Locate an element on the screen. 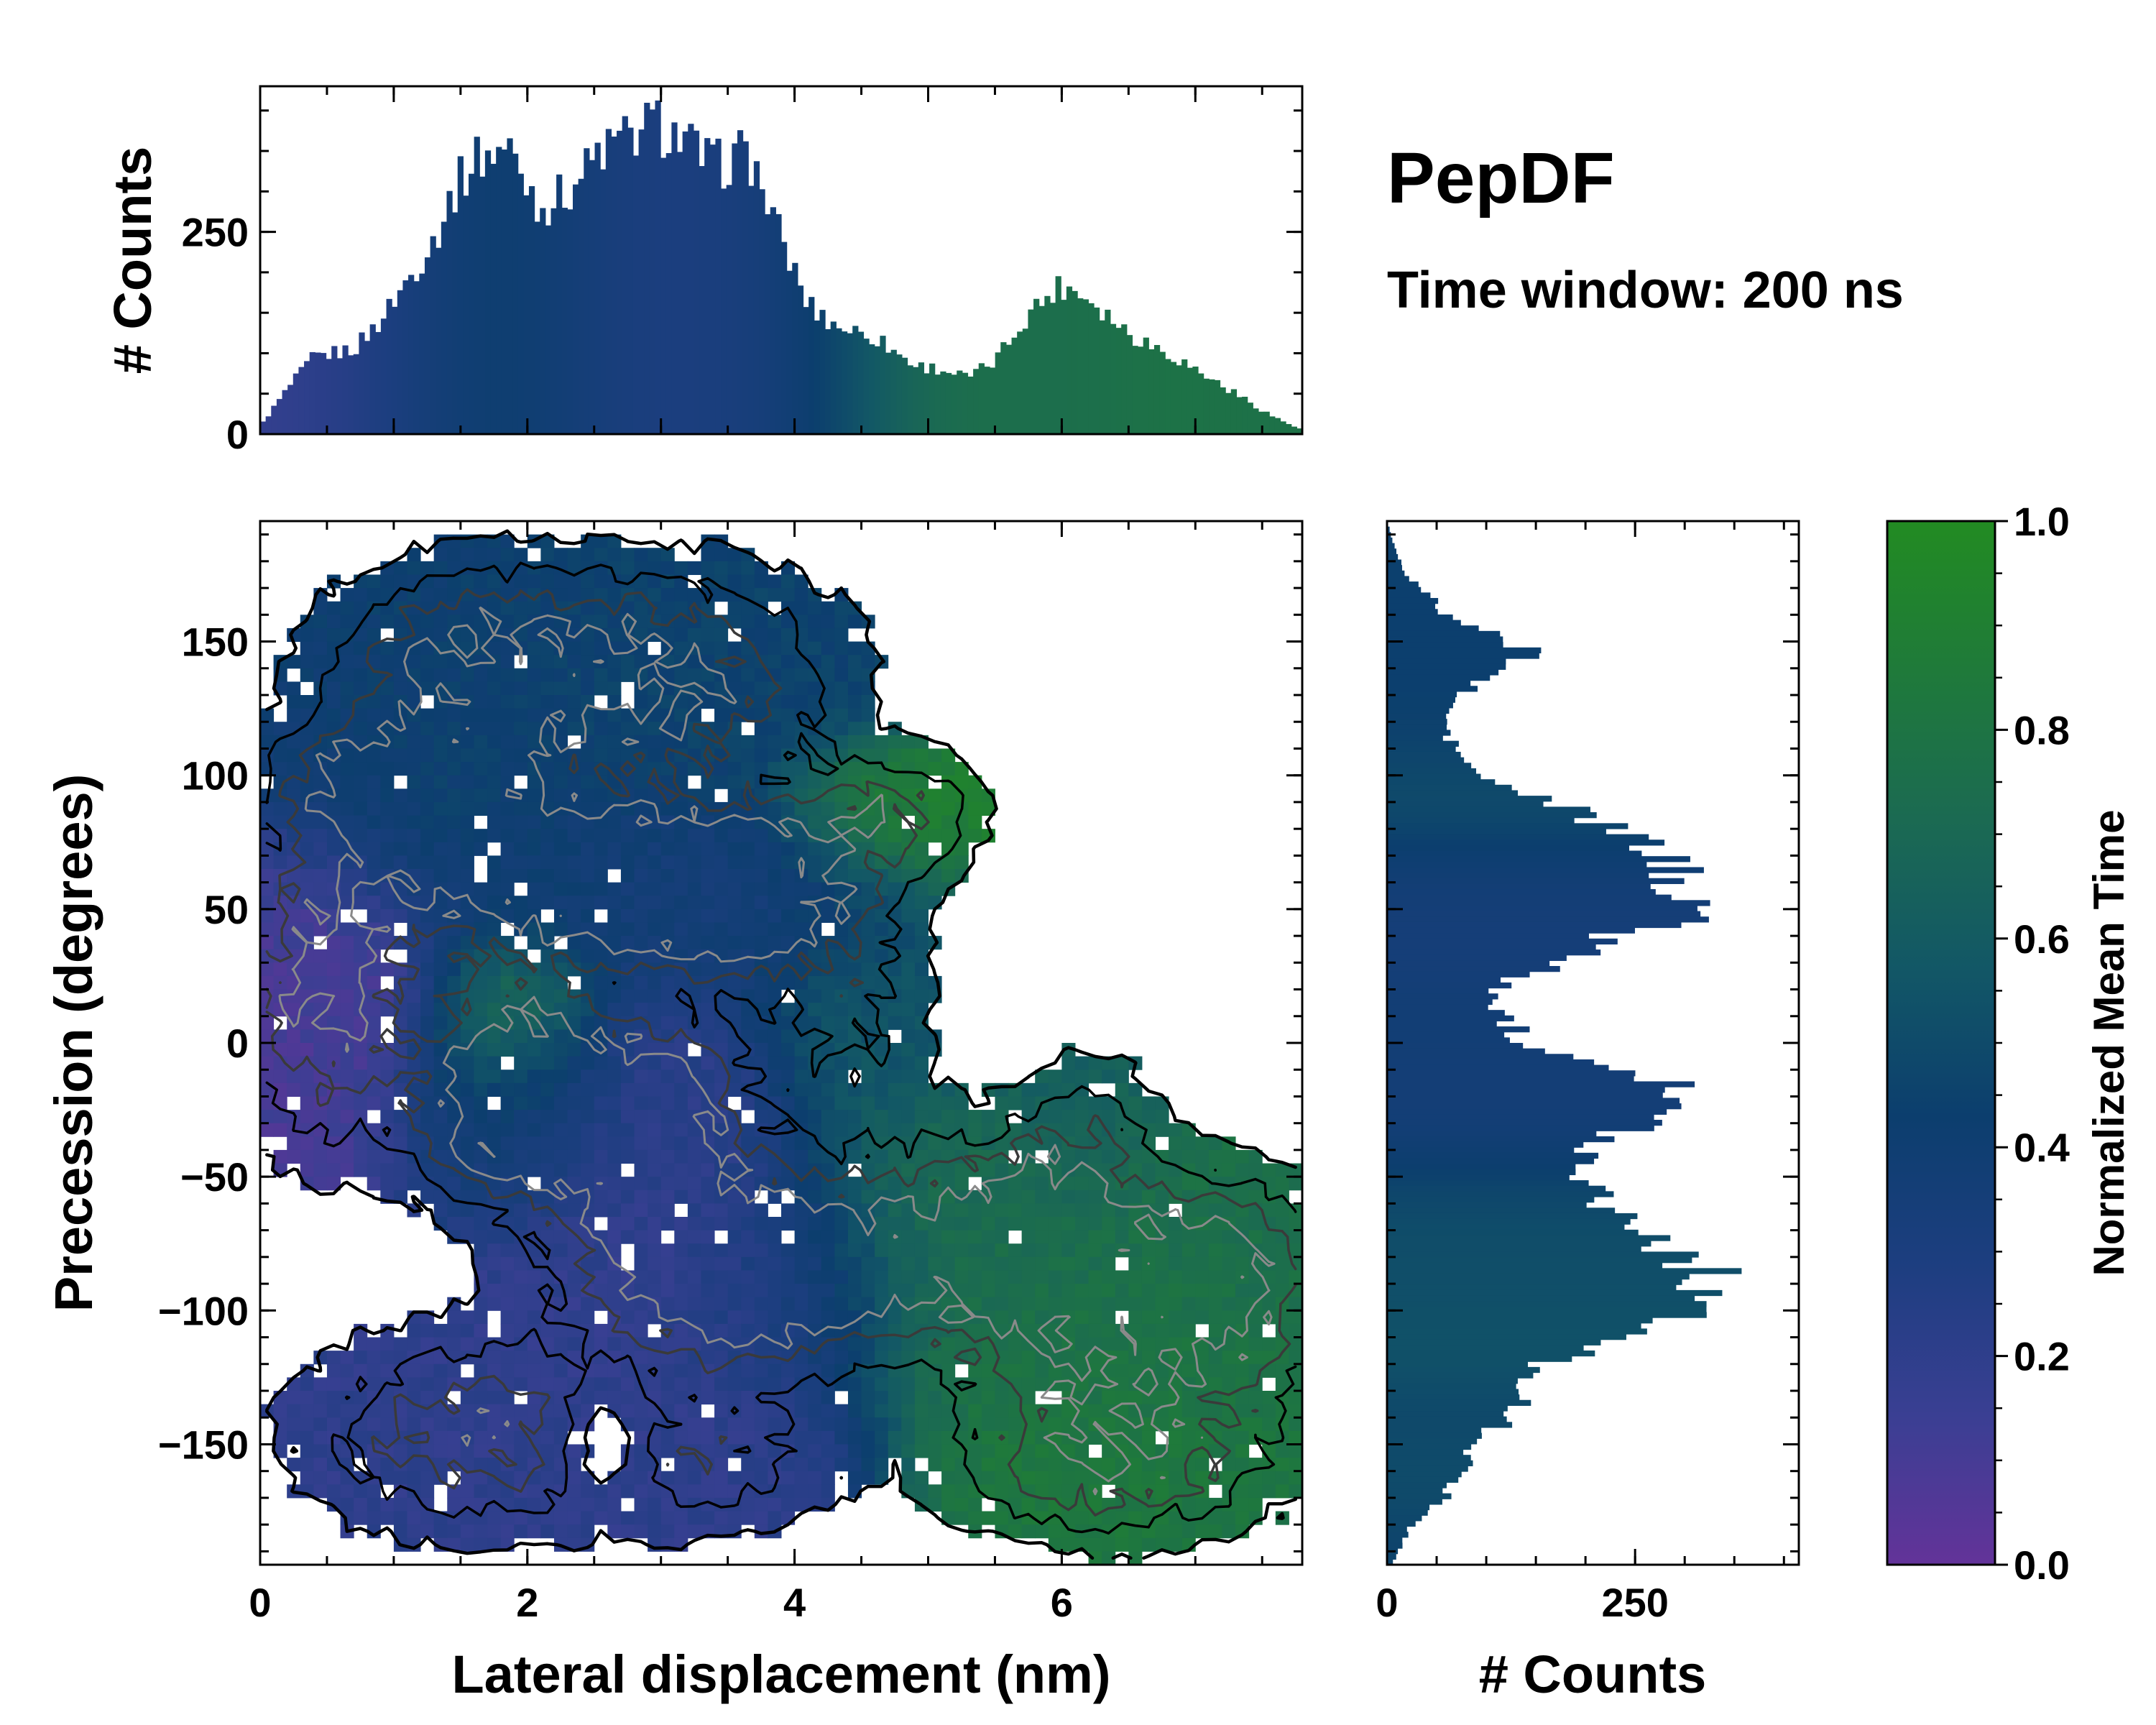 The height and width of the screenshot is (1725, 2156). main-map-xlabel: Lateral displacement (nm) is located at coordinates (781, 1674).